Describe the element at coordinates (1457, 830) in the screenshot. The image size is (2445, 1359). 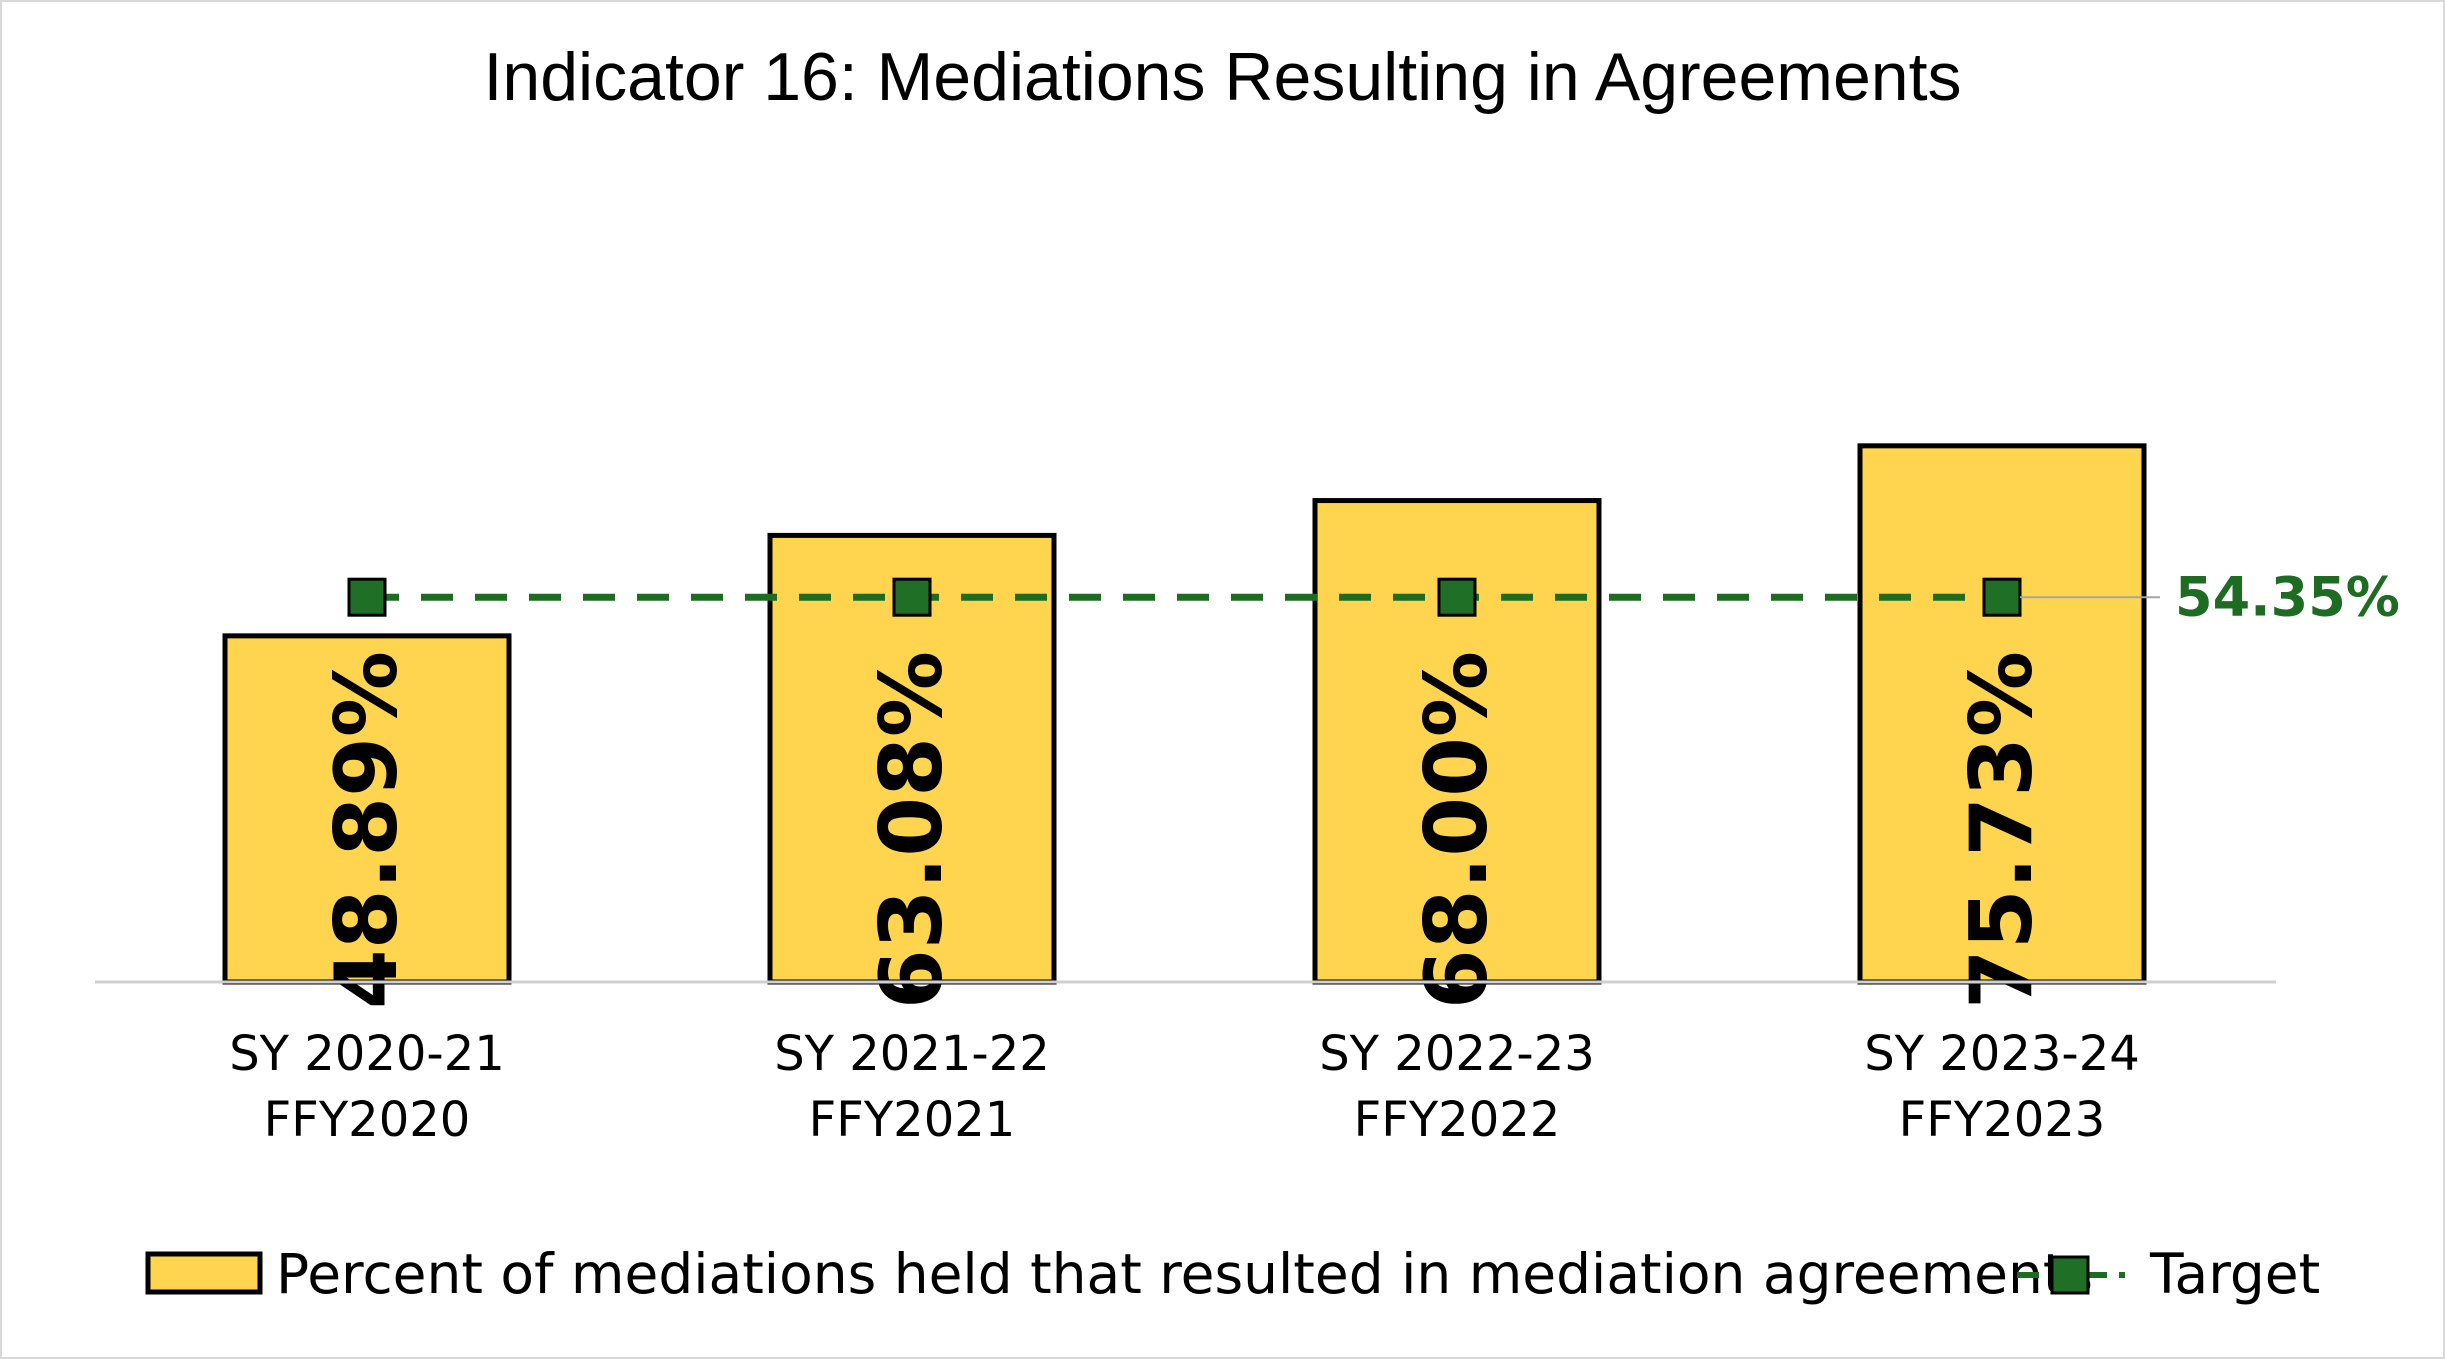
I see `bar-value-label: 68.00%` at that location.